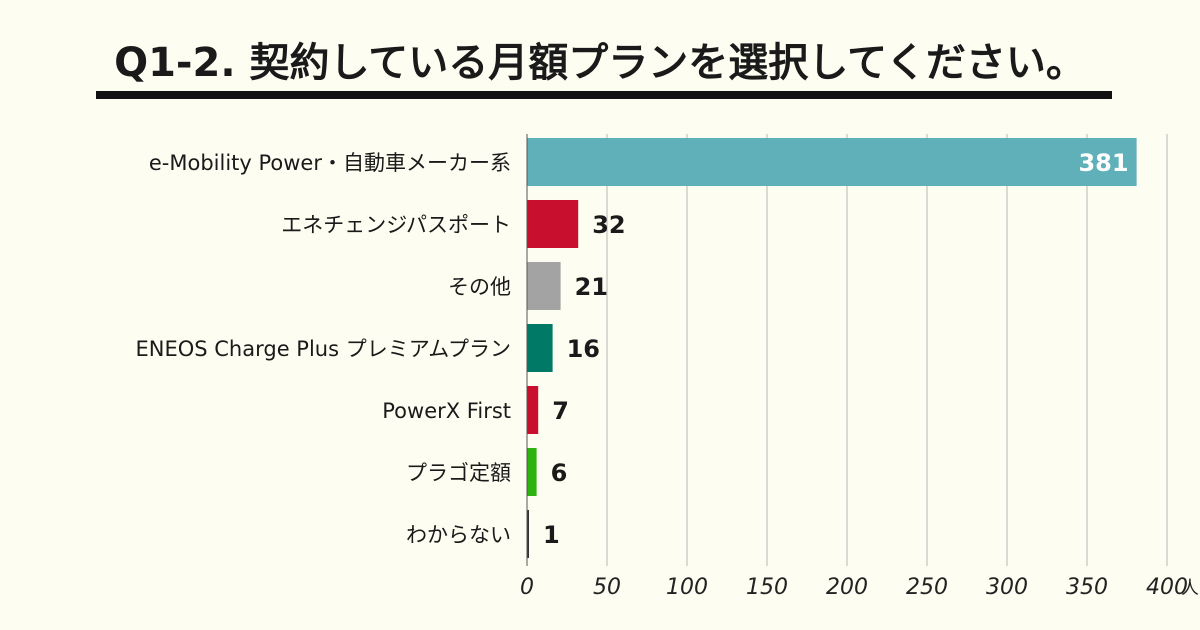 This screenshot has height=630, width=1200. Describe the element at coordinates (446, 411) in the screenshot. I see `category-label: PowerX First` at that location.